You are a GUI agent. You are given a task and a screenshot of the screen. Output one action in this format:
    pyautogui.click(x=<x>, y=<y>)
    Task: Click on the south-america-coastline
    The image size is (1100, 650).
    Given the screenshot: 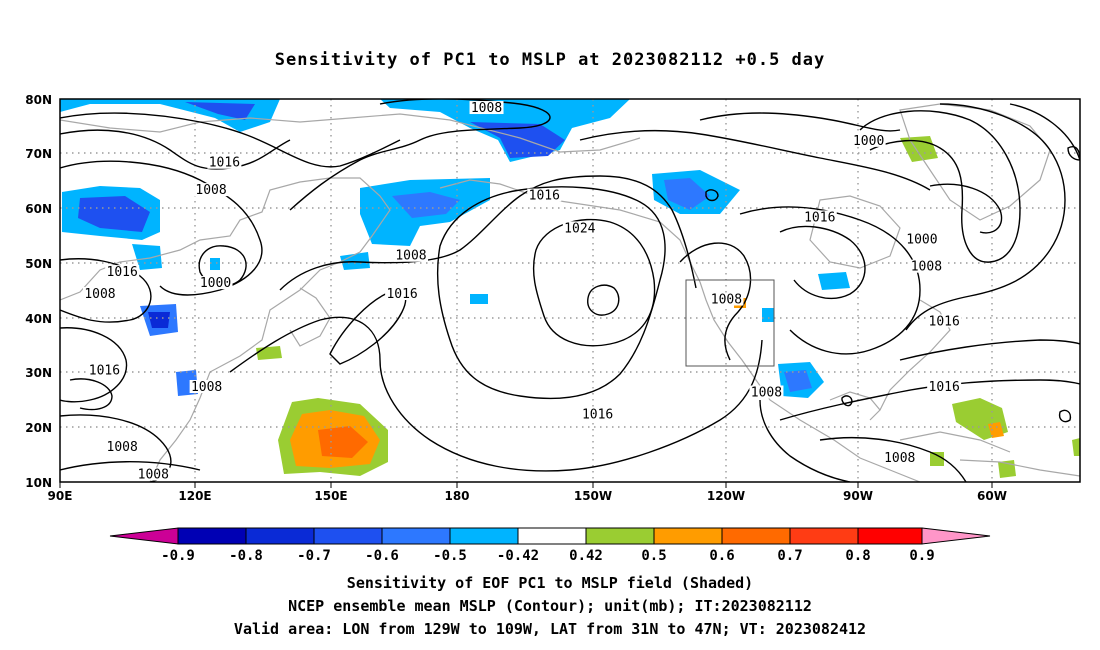 What is the action you would take?
    pyautogui.click(x=1019, y=468)
    